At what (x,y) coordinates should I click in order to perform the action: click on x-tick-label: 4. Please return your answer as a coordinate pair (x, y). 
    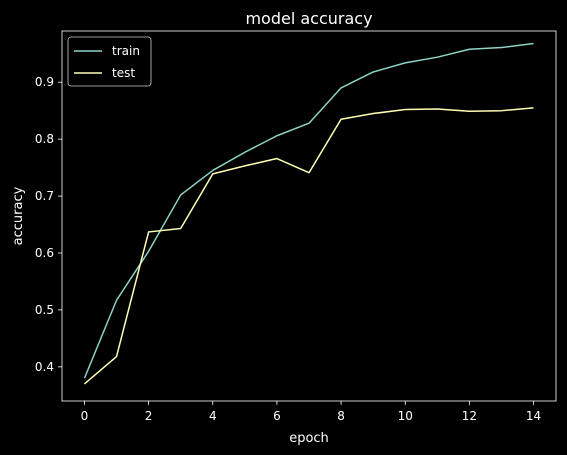
    Looking at the image, I should click on (213, 416).